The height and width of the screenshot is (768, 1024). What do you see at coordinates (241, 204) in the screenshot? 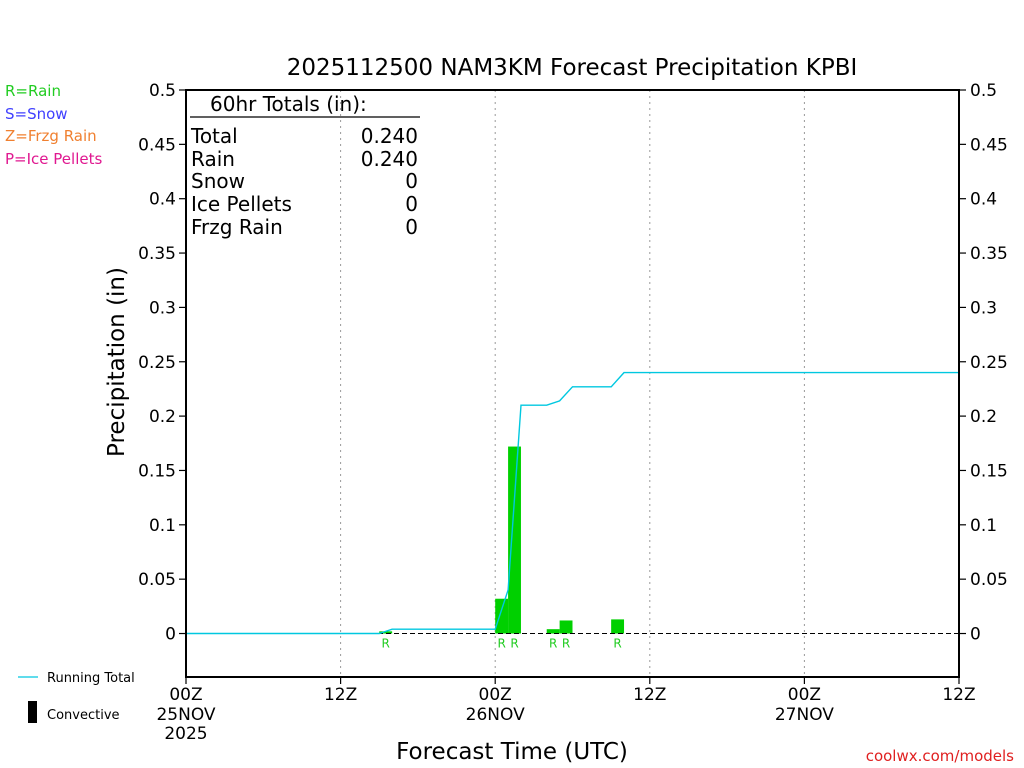
I see `ice-pellets-total-label: Ice Pellets` at bounding box center [241, 204].